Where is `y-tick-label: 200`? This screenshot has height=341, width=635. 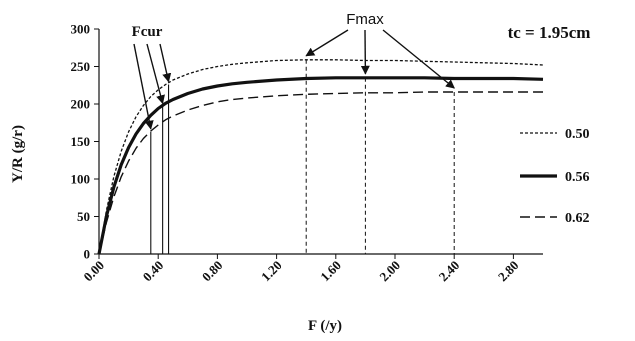
y-tick-label: 200 is located at coordinates (81, 104).